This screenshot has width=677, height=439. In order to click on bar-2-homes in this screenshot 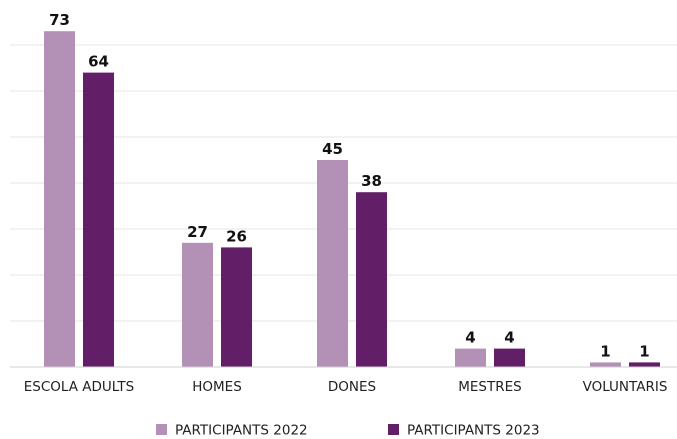, I will do `click(236, 307)`.